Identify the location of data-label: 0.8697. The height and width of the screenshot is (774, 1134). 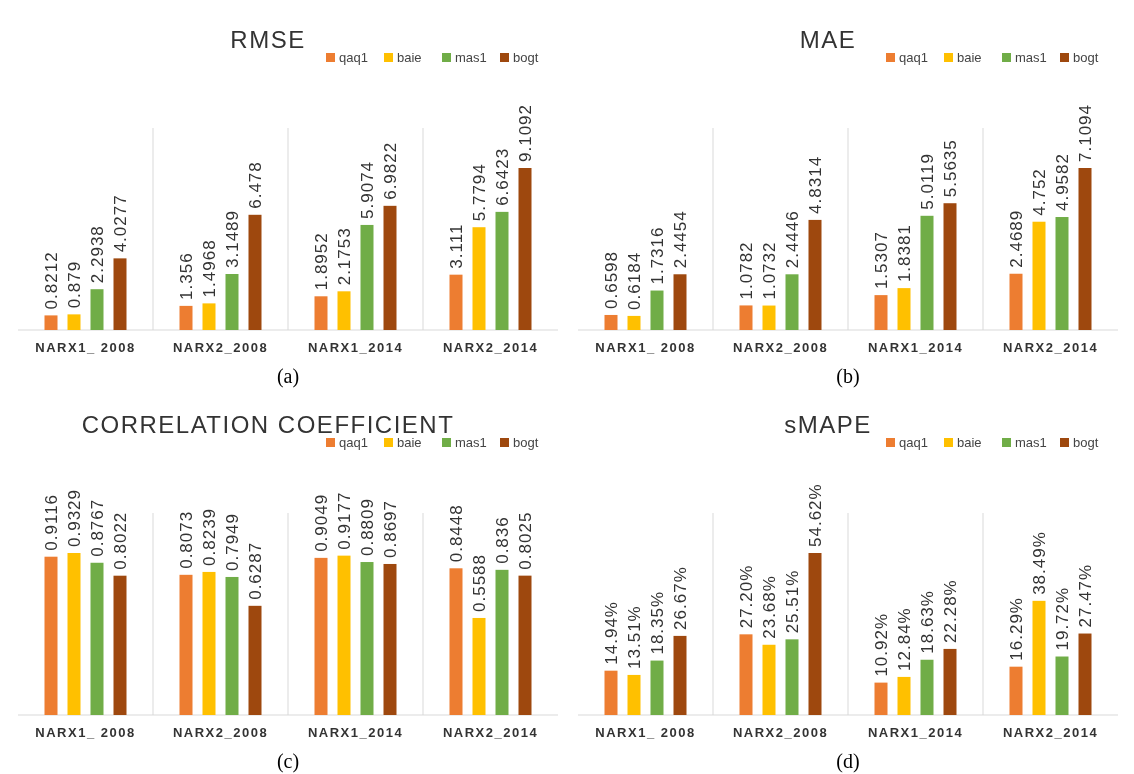
(390, 528).